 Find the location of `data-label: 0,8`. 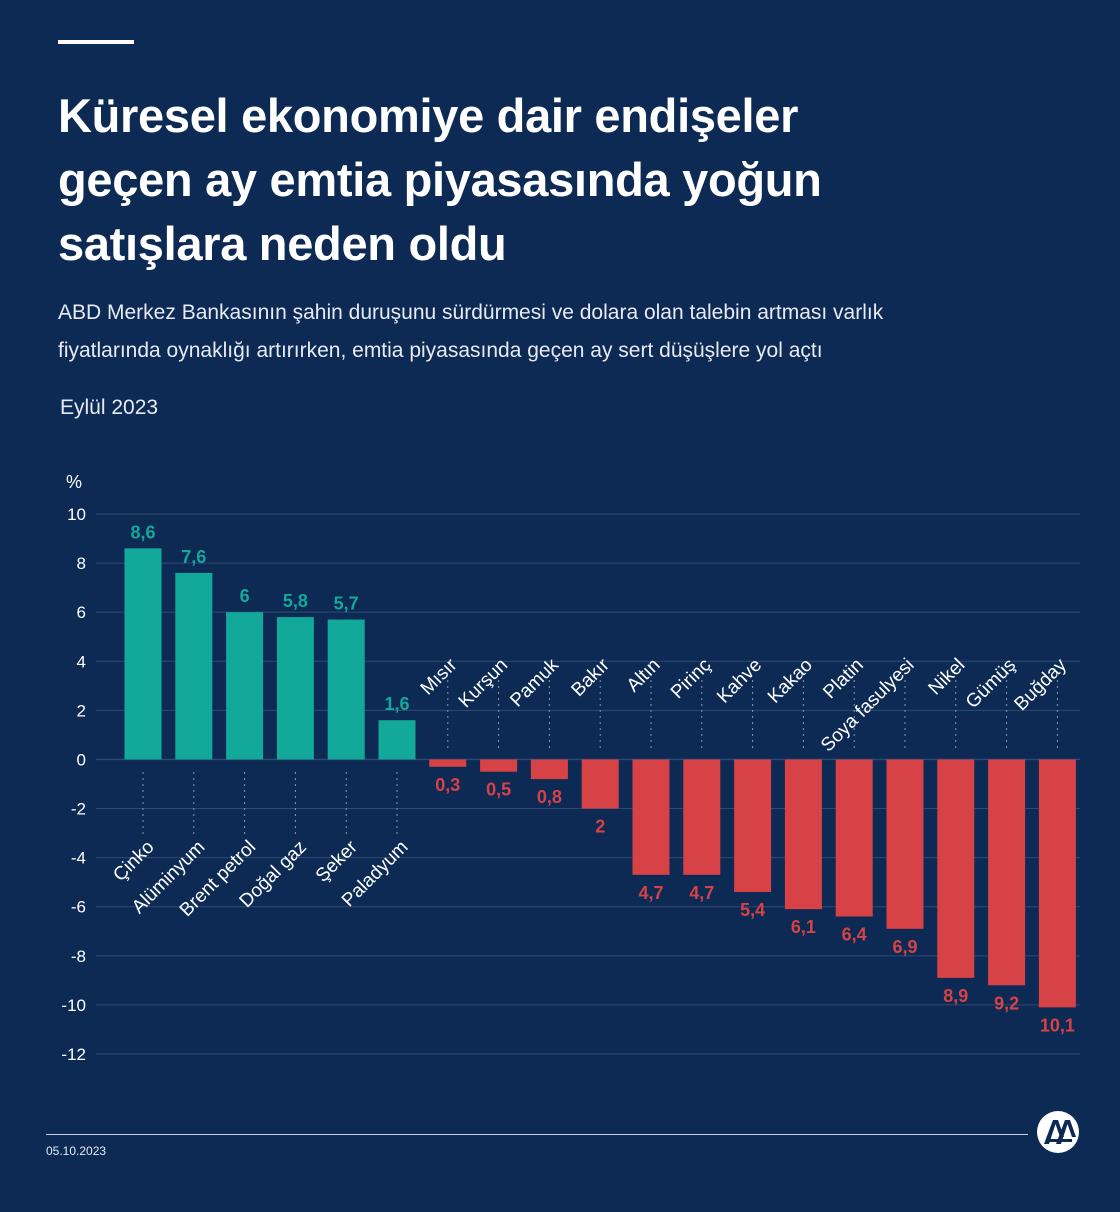

data-label: 0,8 is located at coordinates (549, 797).